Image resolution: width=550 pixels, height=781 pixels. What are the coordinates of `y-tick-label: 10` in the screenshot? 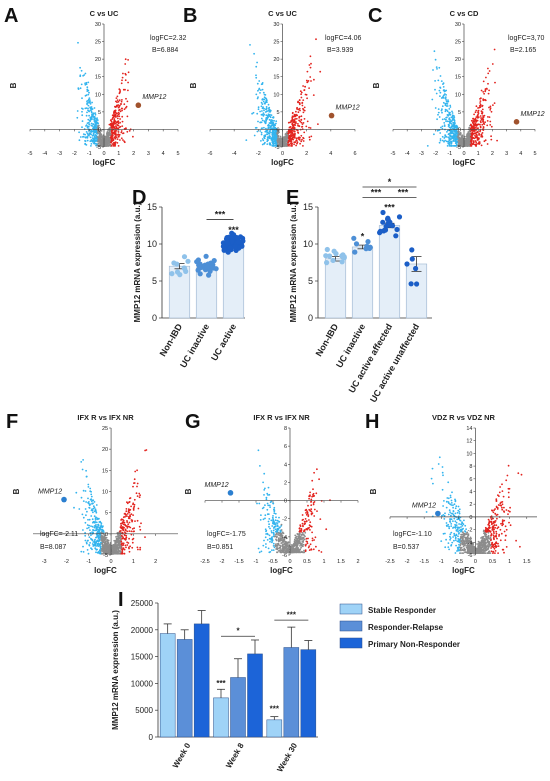 It's located at (98, 95).